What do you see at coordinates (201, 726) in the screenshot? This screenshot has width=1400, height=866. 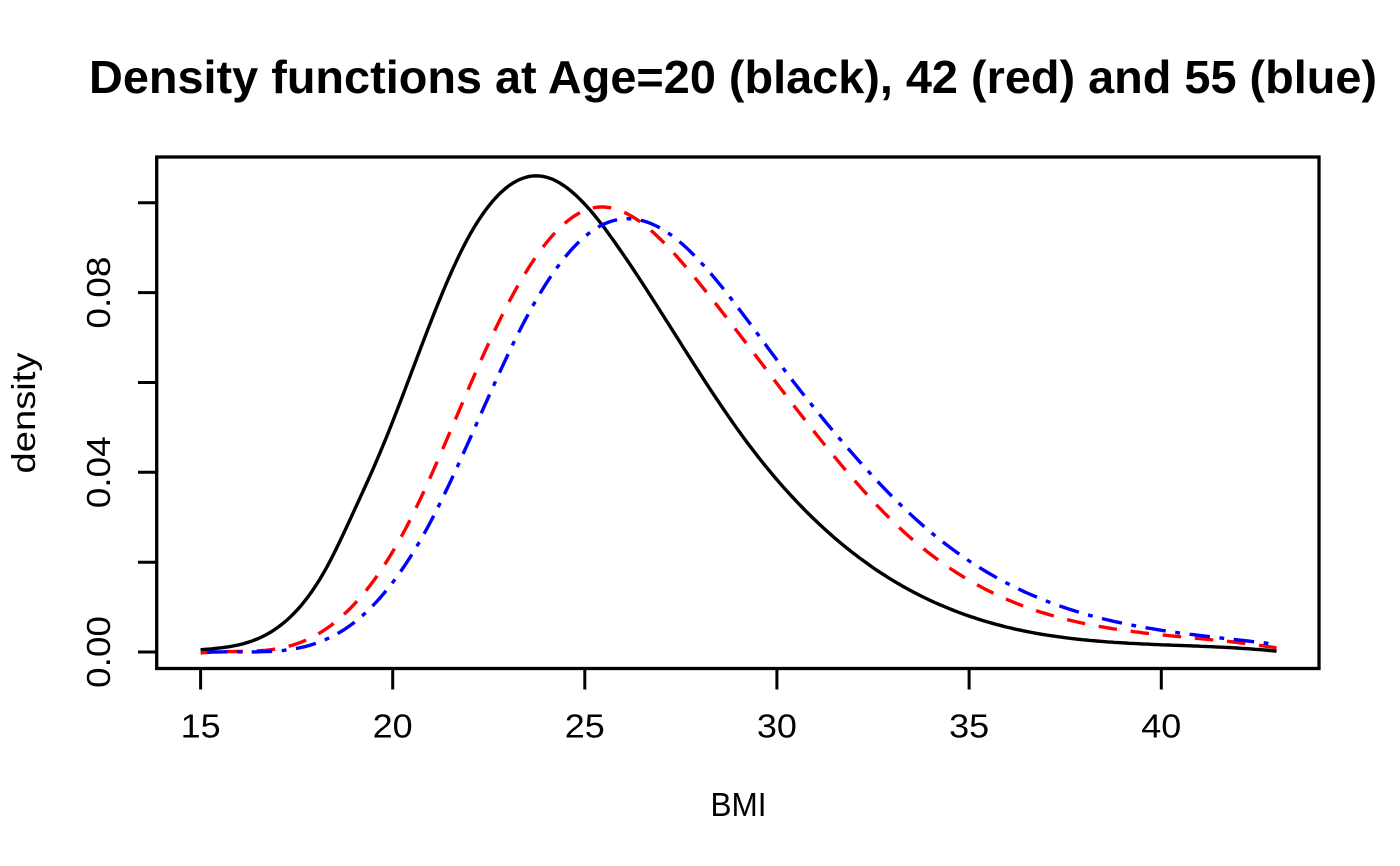 I see `svg-text: 15` at bounding box center [201, 726].